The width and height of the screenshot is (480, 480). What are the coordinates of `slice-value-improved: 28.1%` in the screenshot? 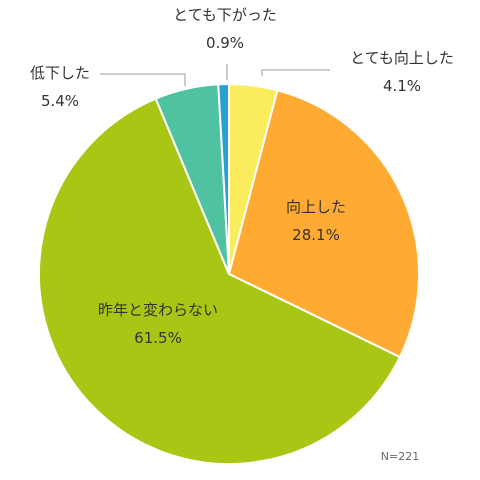 It's located at (316, 235).